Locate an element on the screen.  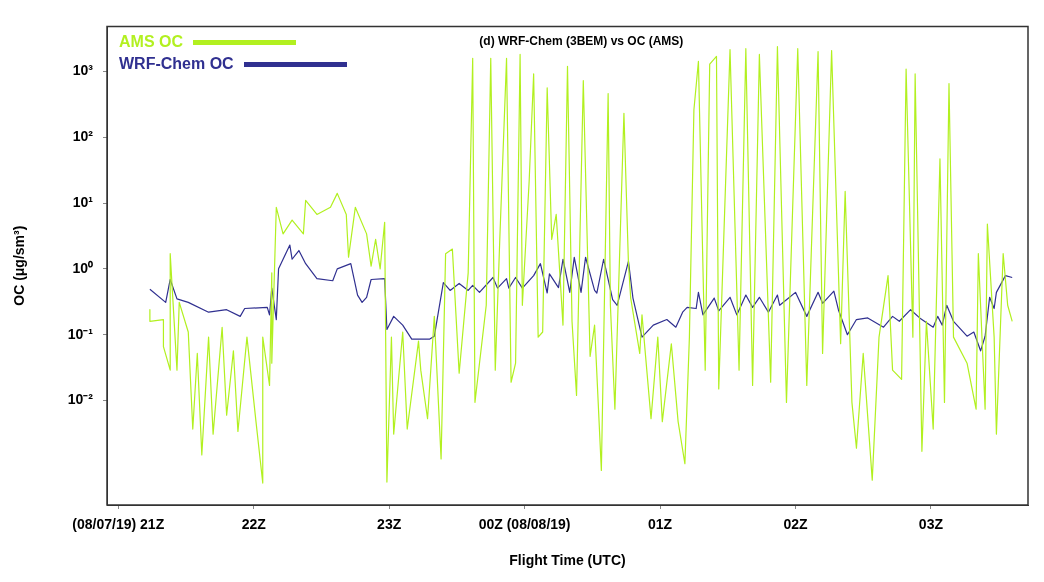
x-axis-title: Flight Time (UTC) is located at coordinates (567, 560).